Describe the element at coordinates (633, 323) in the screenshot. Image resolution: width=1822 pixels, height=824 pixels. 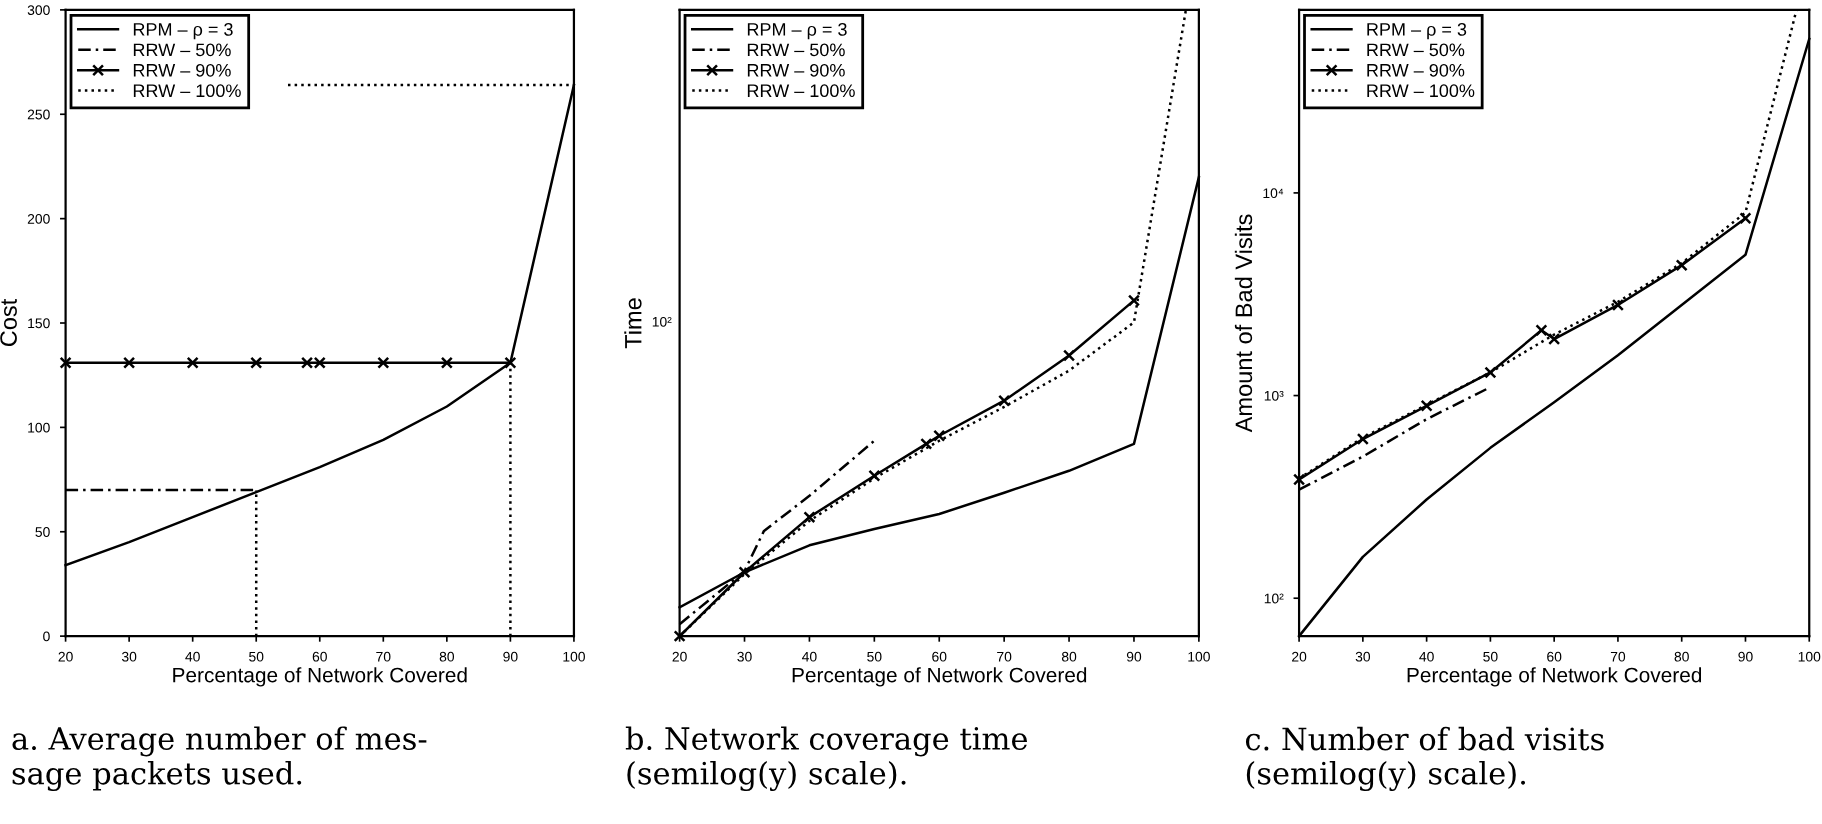
I see `y-axis-title: Time` at that location.